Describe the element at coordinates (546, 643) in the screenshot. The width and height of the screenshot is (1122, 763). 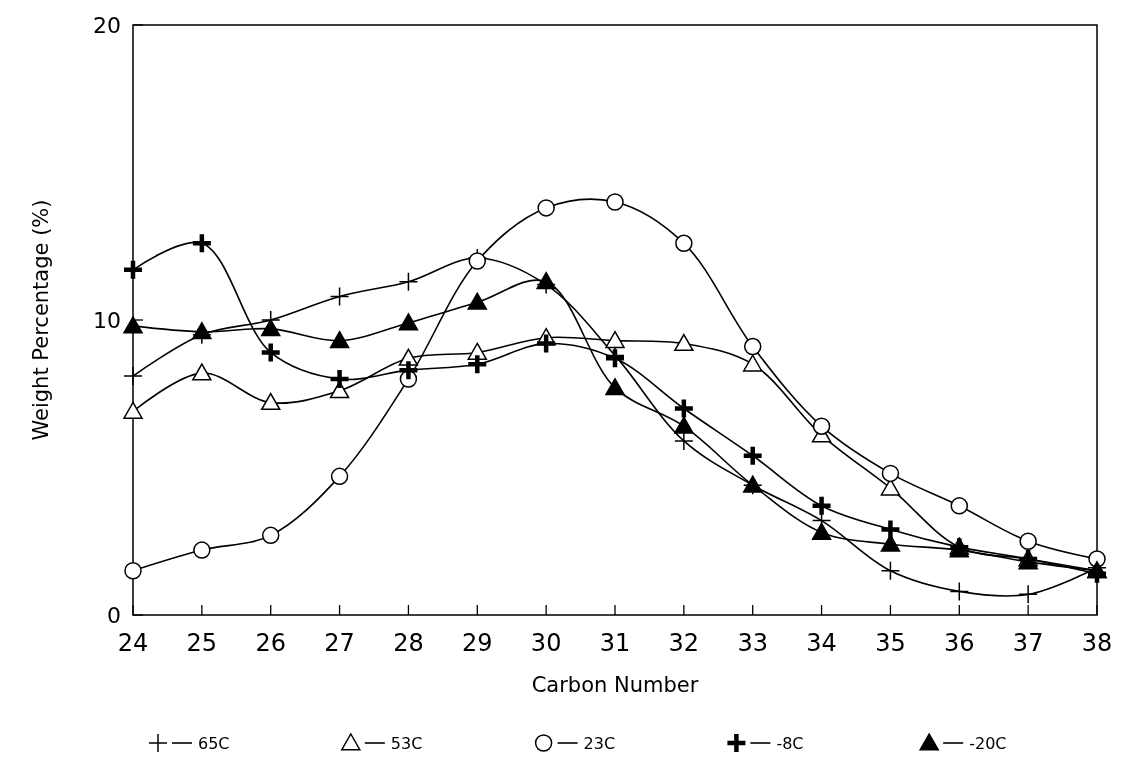
I see `x-tick-label: 30` at that location.